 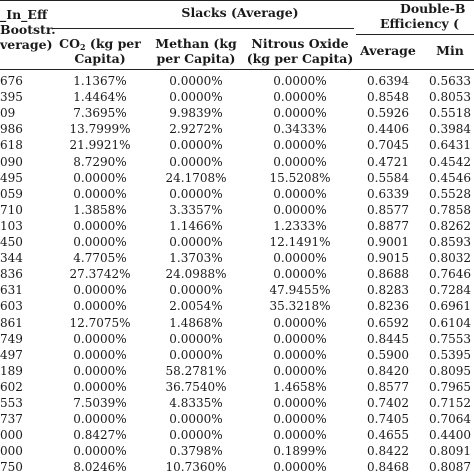 I want to click on average-cell: 0.5926, so click(x=388, y=113).